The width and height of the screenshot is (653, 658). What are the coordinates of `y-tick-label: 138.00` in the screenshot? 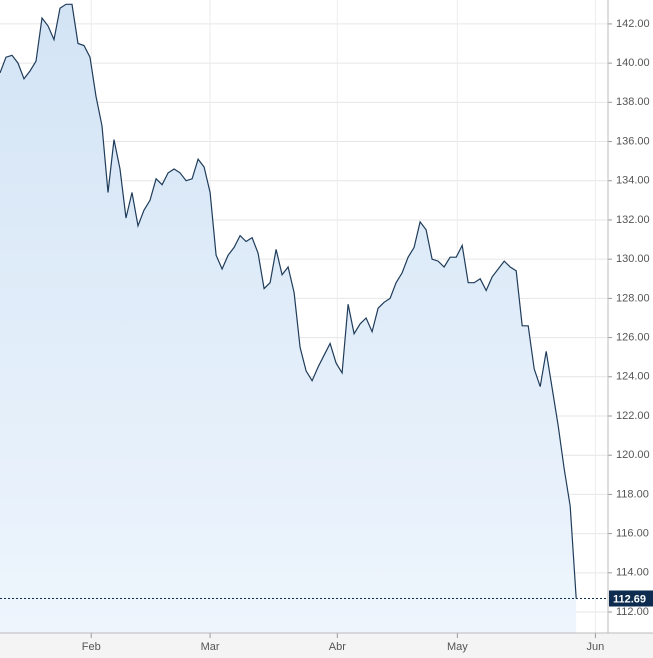 It's located at (633, 102).